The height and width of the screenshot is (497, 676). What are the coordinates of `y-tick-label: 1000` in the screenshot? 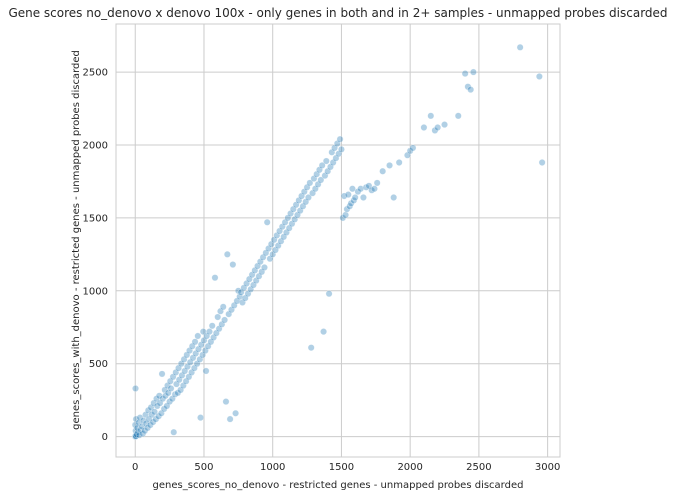 It's located at (95, 291).